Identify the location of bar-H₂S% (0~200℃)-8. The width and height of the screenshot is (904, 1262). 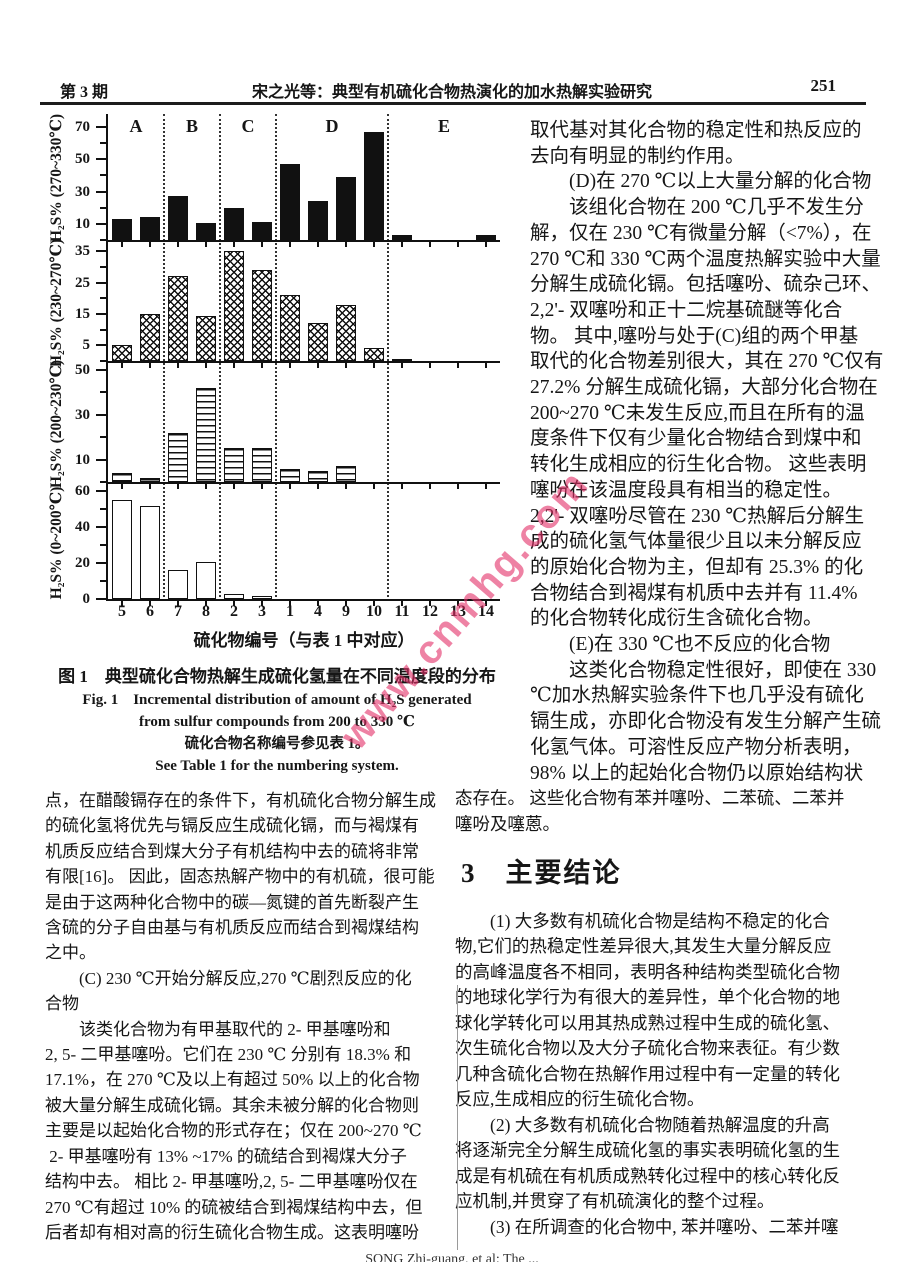
(206, 580).